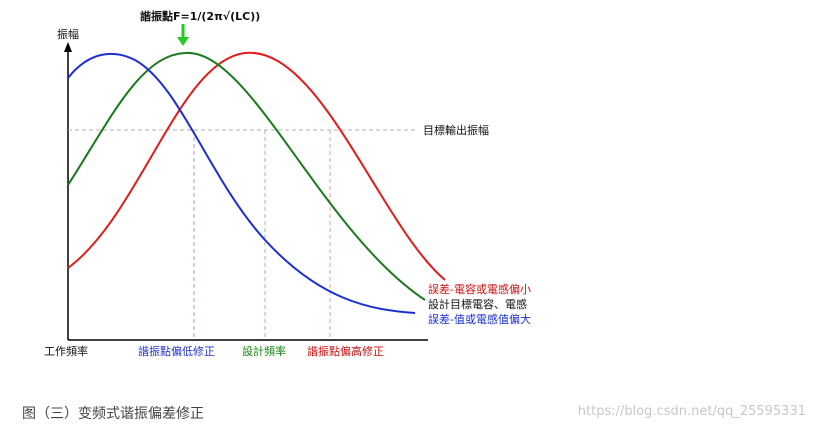 The width and height of the screenshot is (814, 435). What do you see at coordinates (68, 34) in the screenshot?
I see `y-axis-label: 振幅` at bounding box center [68, 34].